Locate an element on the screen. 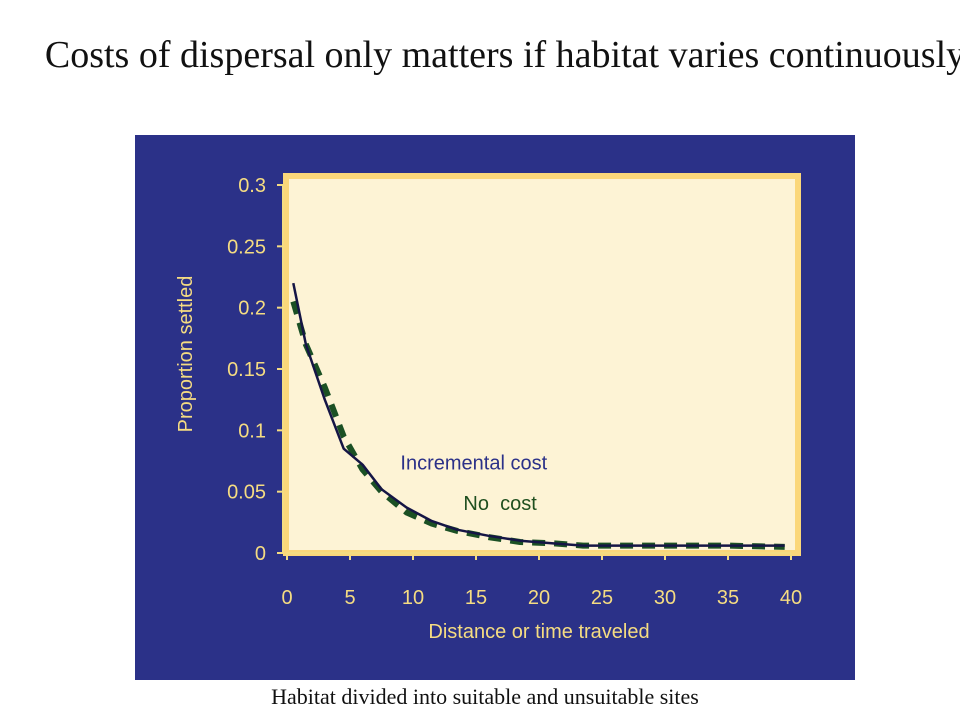 Image resolution: width=960 pixels, height=720 pixels. x-tick-label: 40 is located at coordinates (791, 598).